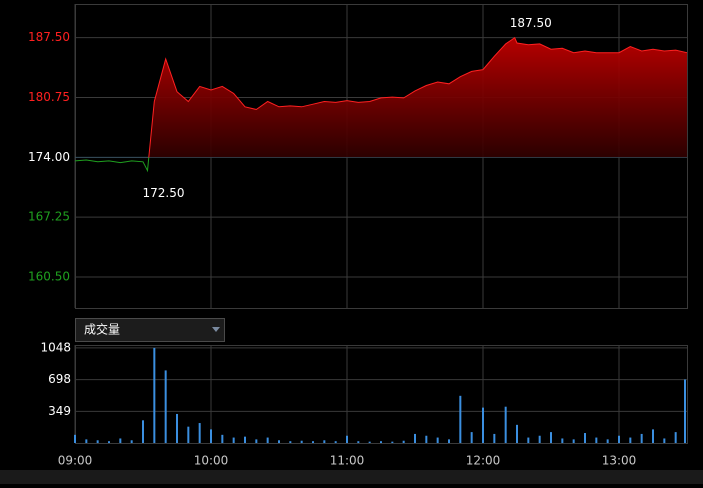 The height and width of the screenshot is (488, 703). What do you see at coordinates (55, 347) in the screenshot?
I see `y-tick-label: 1048` at bounding box center [55, 347].